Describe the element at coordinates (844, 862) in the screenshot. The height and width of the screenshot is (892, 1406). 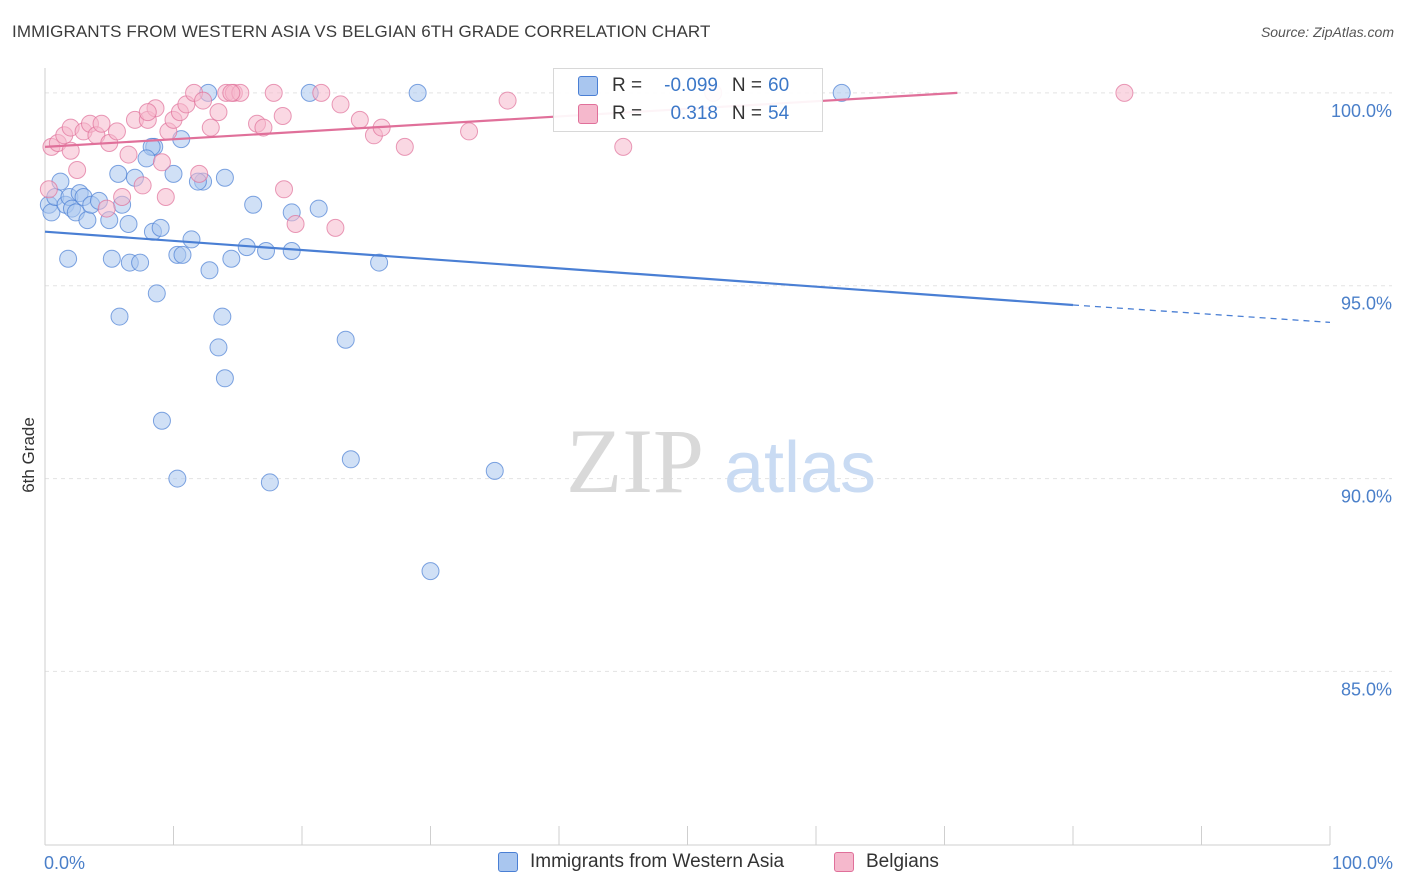
I see `legend-swatch-belgians` at that location.